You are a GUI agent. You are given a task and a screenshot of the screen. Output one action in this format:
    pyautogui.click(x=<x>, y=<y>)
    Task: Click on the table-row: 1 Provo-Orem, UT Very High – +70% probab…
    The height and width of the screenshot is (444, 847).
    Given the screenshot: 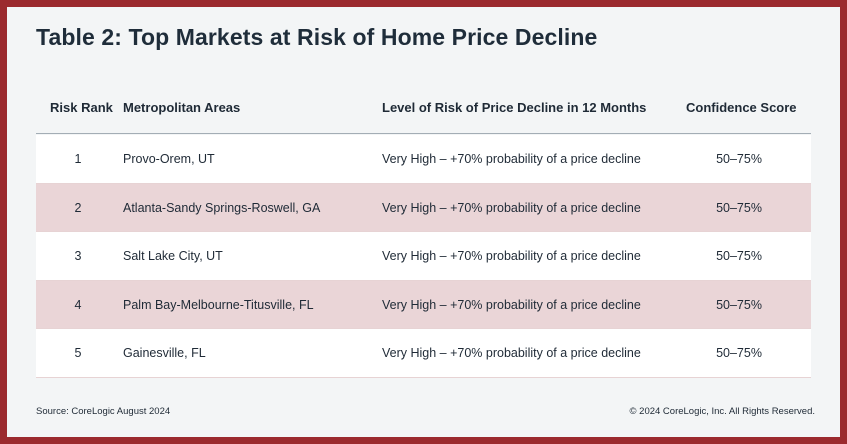 What is the action you would take?
    pyautogui.click(x=423, y=159)
    